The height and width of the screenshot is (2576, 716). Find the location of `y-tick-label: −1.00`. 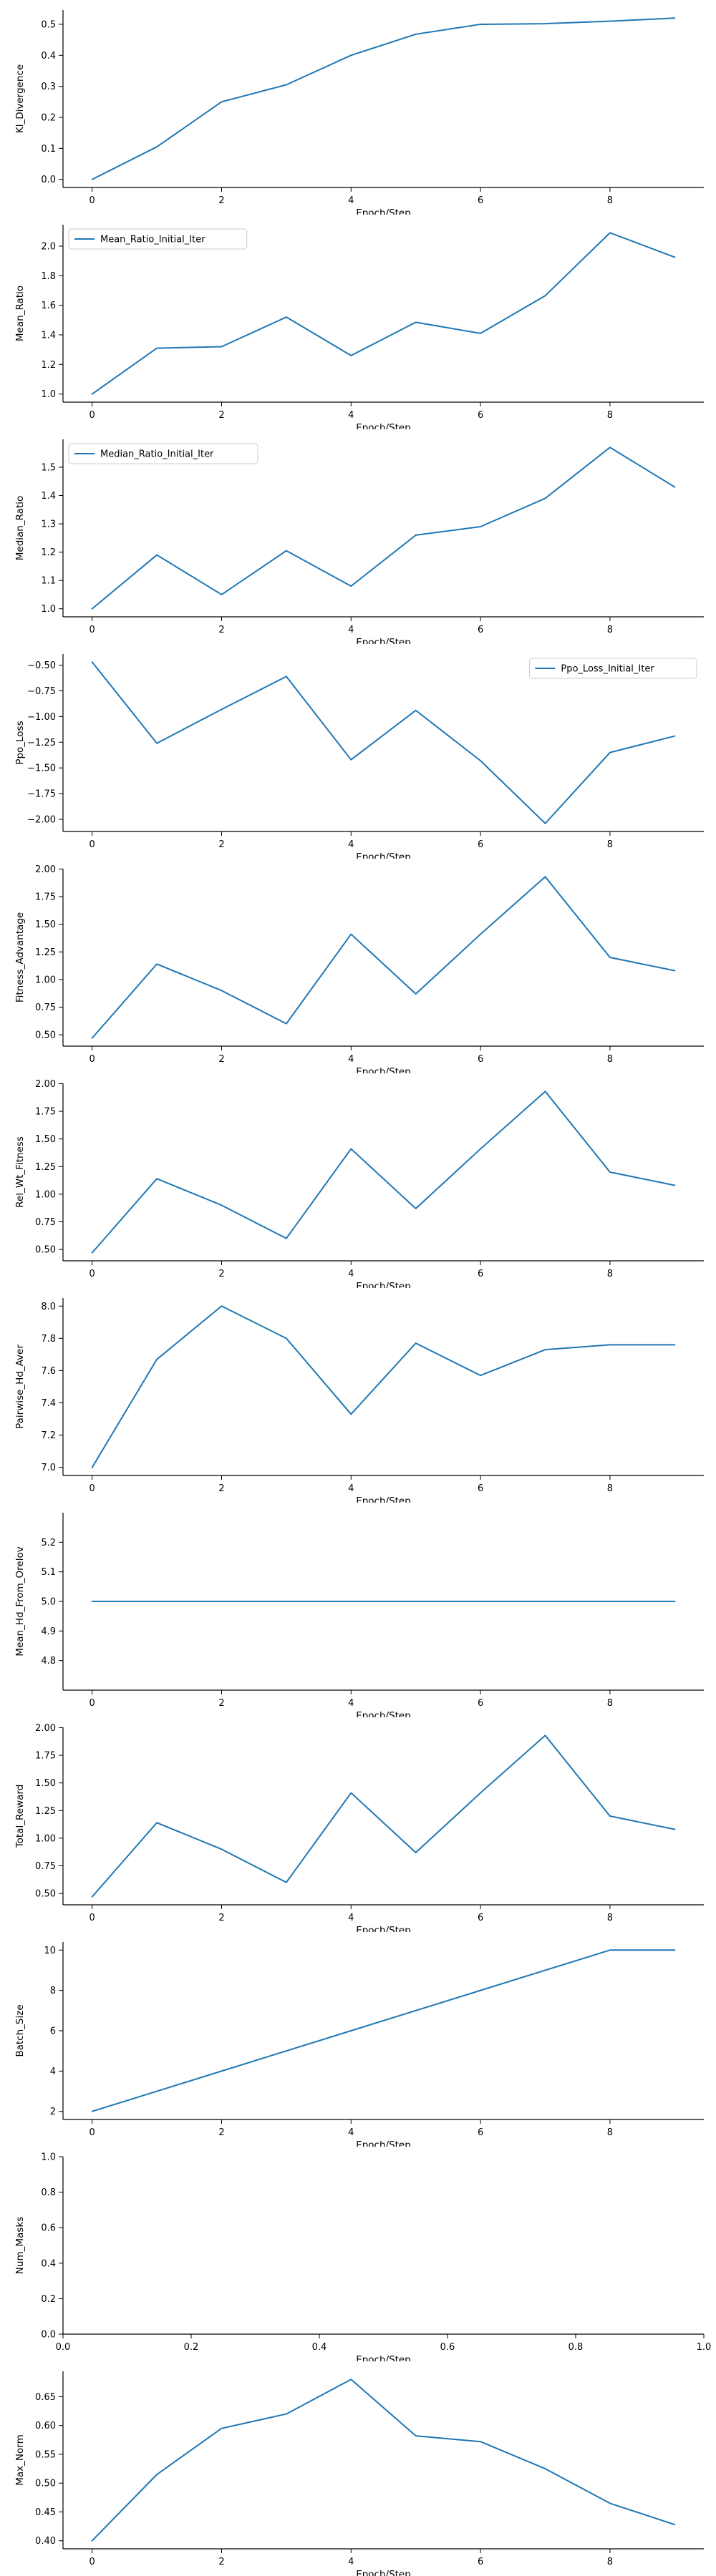

y-tick-label: −1.00 is located at coordinates (41, 717).